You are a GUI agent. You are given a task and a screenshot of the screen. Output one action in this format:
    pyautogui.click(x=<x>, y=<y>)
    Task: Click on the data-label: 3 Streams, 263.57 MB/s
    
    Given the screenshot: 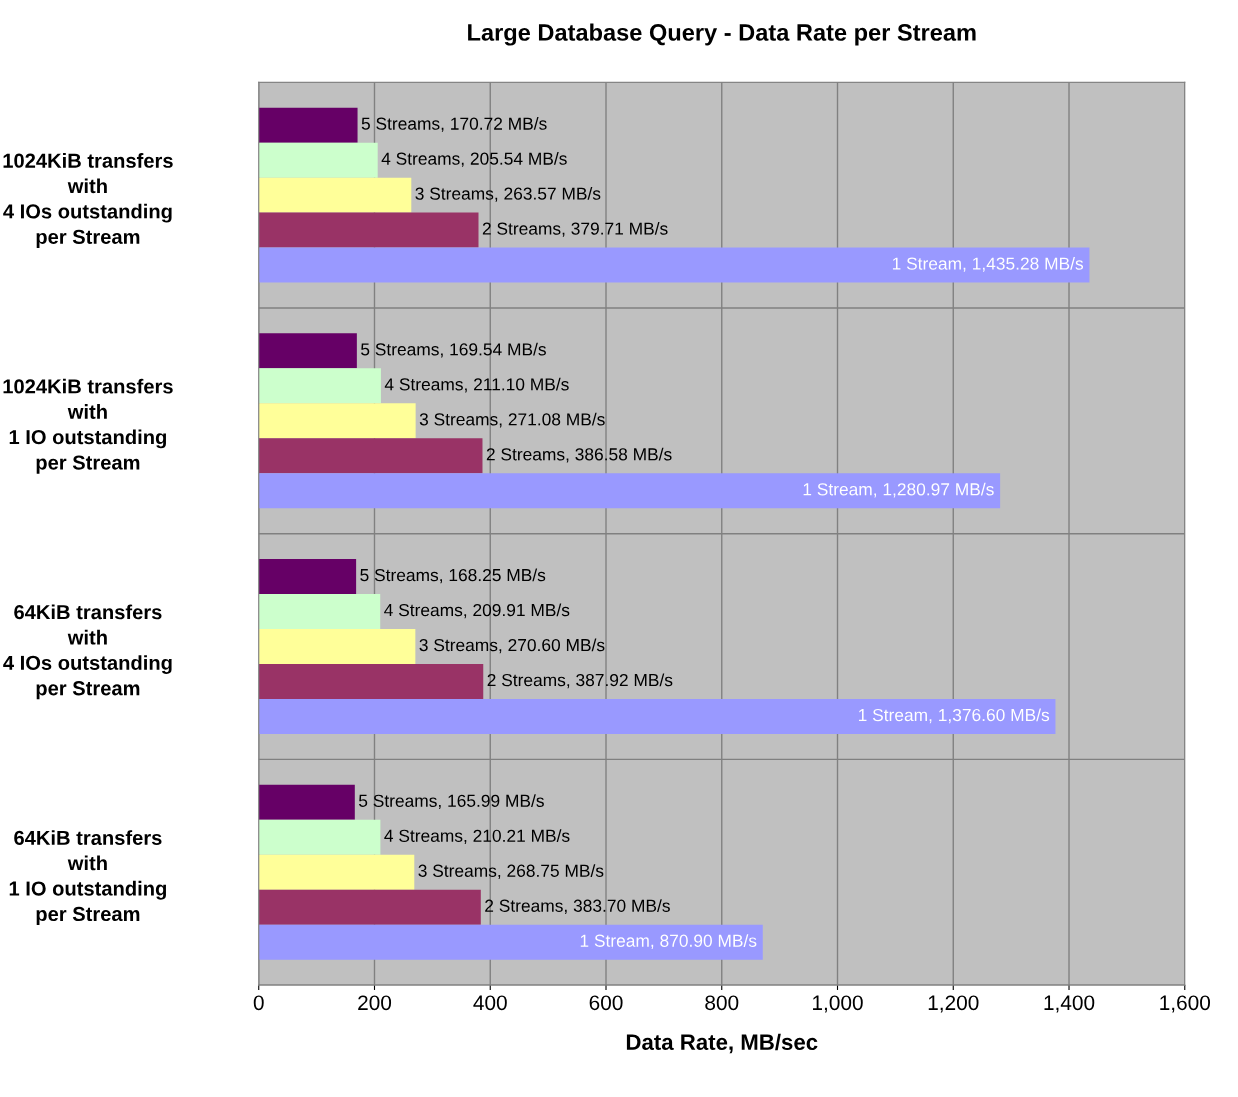 What is the action you would take?
    pyautogui.click(x=508, y=194)
    